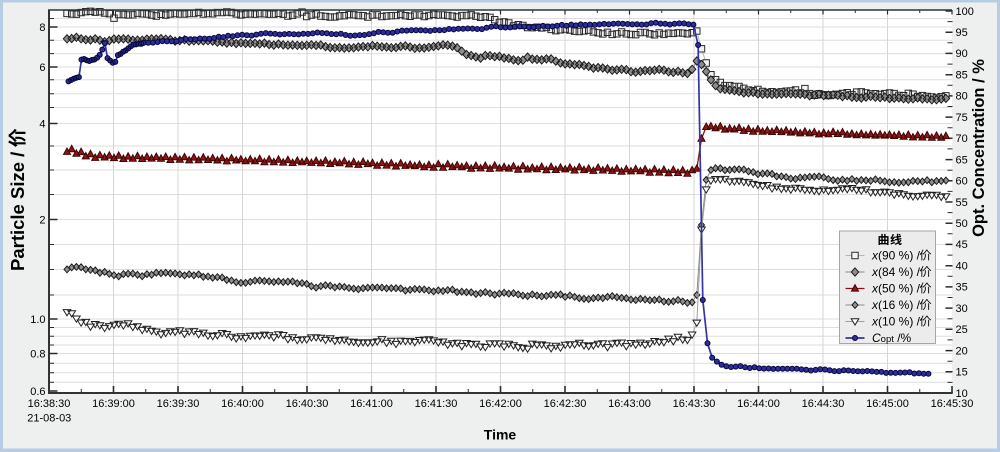 The height and width of the screenshot is (452, 1000). What do you see at coordinates (962, 33) in the screenshot?
I see `svg-text: 95` at bounding box center [962, 33].